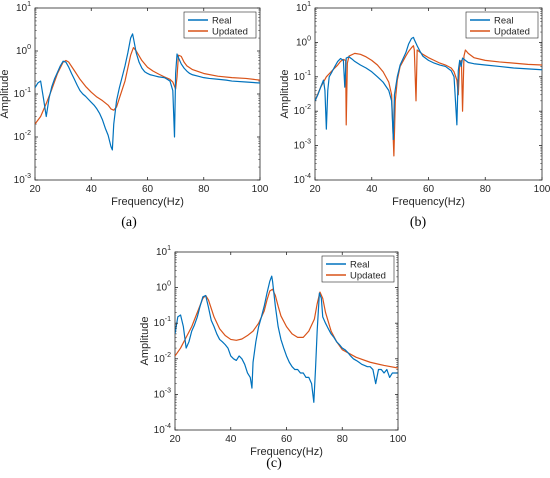 This screenshot has height=478, width=550. Describe the element at coordinates (129, 222) in the screenshot. I see `panel-label-a: (a)` at that location.